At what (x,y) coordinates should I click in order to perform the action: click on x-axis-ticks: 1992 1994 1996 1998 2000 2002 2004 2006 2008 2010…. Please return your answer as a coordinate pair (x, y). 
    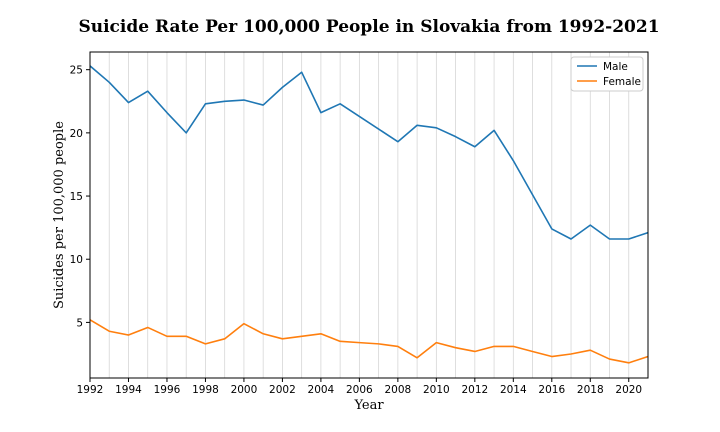
    Looking at the image, I should click on (359, 387).